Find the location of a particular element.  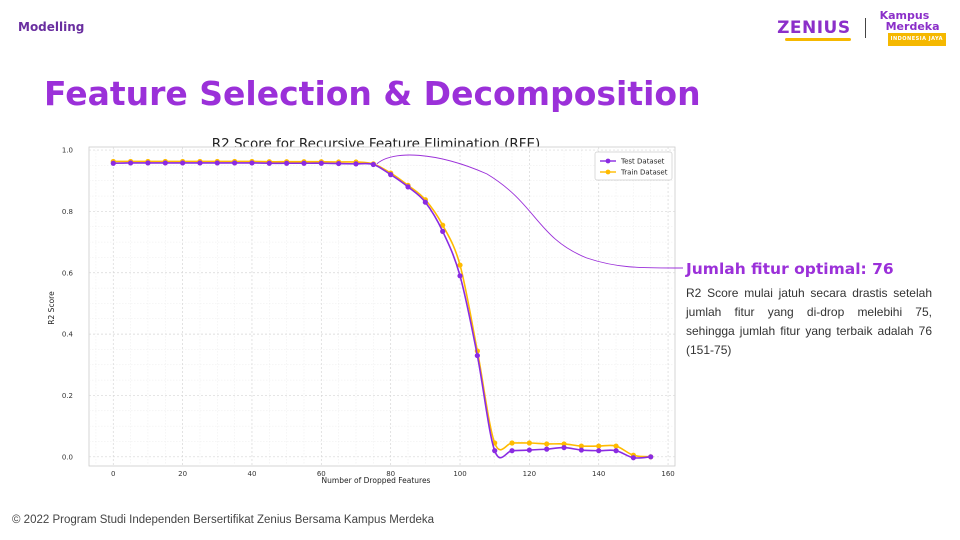

x-tick-label: 100 is located at coordinates (459, 474).